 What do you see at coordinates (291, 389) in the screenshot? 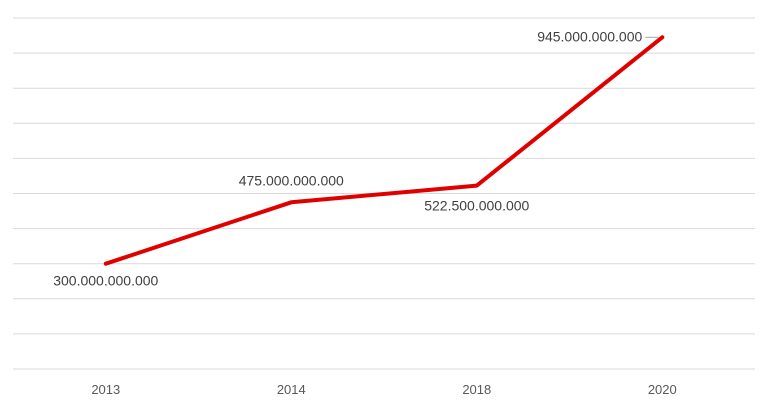
I see `x-tick-label: 2014` at bounding box center [291, 389].